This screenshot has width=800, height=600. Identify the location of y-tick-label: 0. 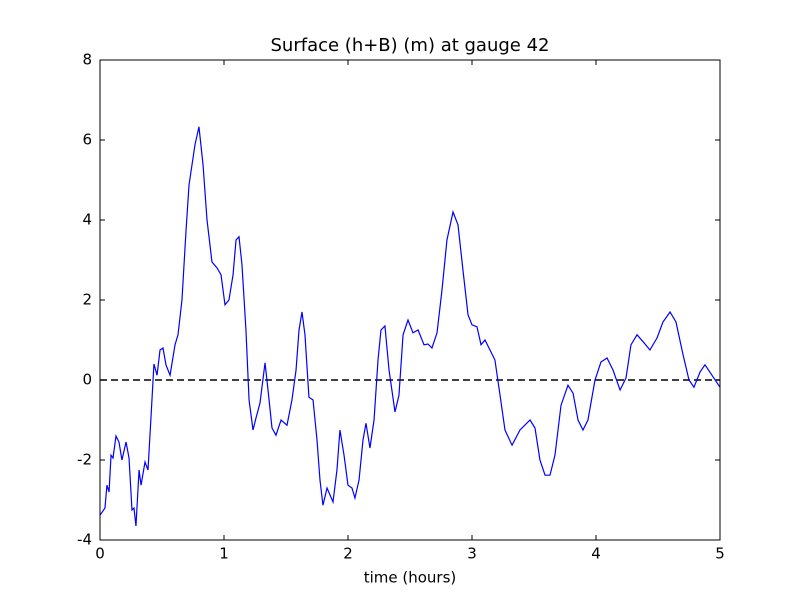
(87, 380).